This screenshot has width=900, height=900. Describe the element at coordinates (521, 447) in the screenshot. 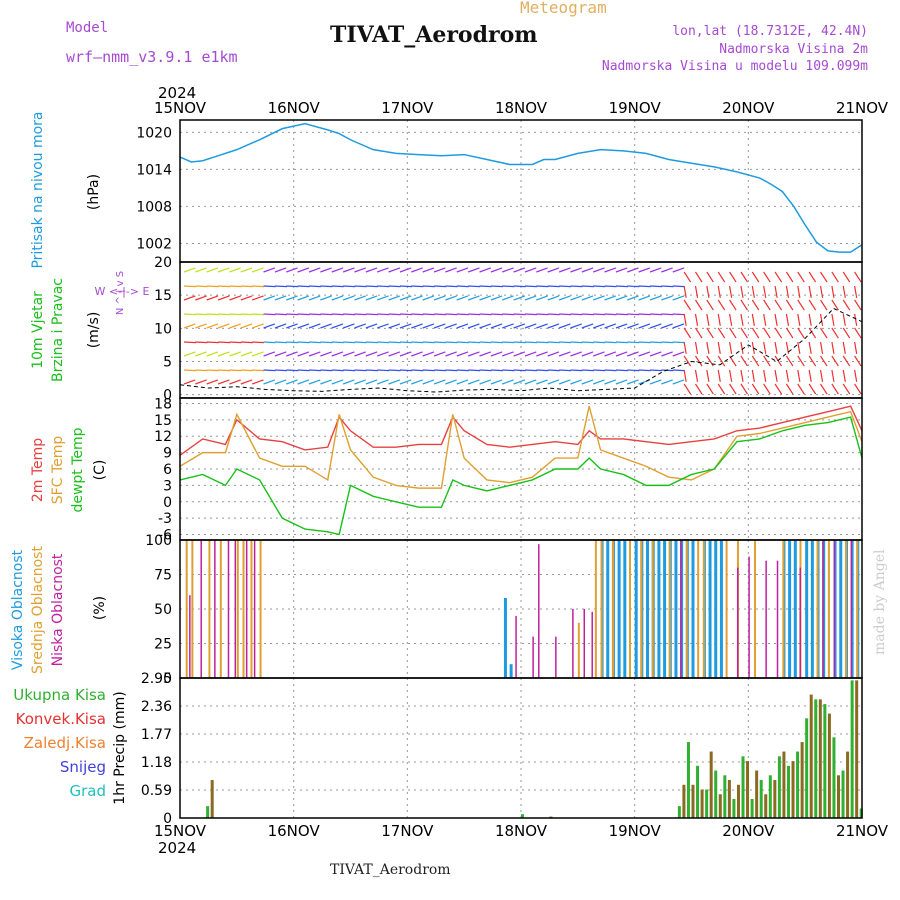

I see `sfc-temp-line` at that location.